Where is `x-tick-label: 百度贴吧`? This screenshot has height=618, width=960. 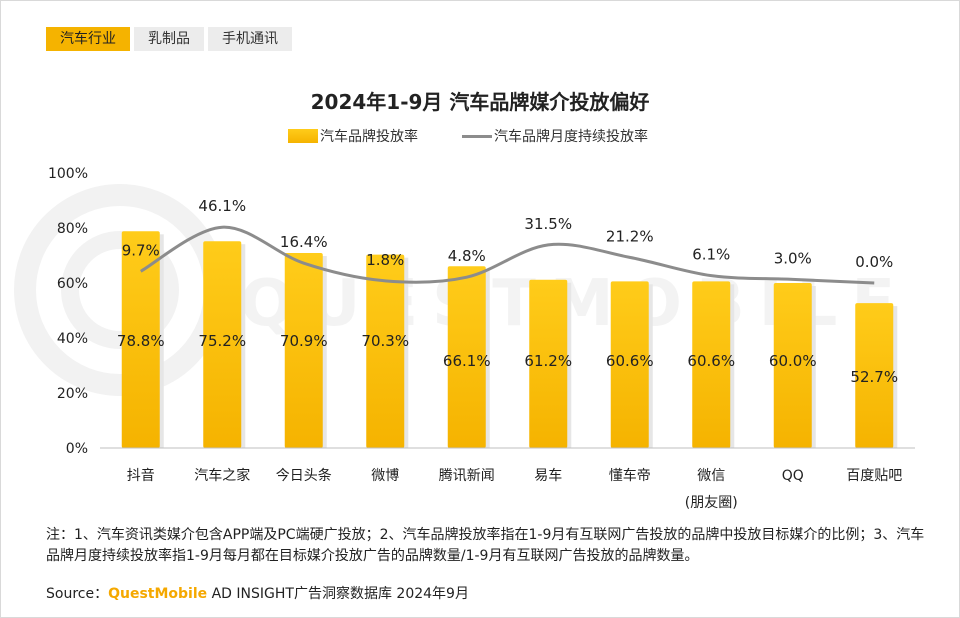
x-tick-label: 百度贴吧 is located at coordinates (874, 476).